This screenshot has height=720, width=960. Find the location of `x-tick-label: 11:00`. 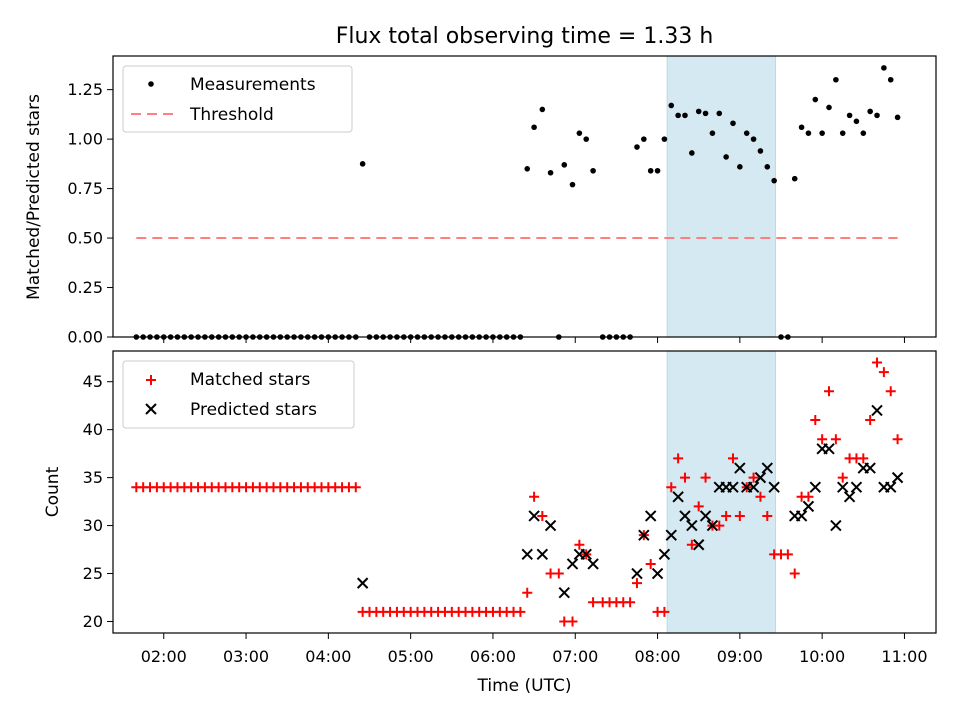

x-tick-label: 11:00 is located at coordinates (904, 656).